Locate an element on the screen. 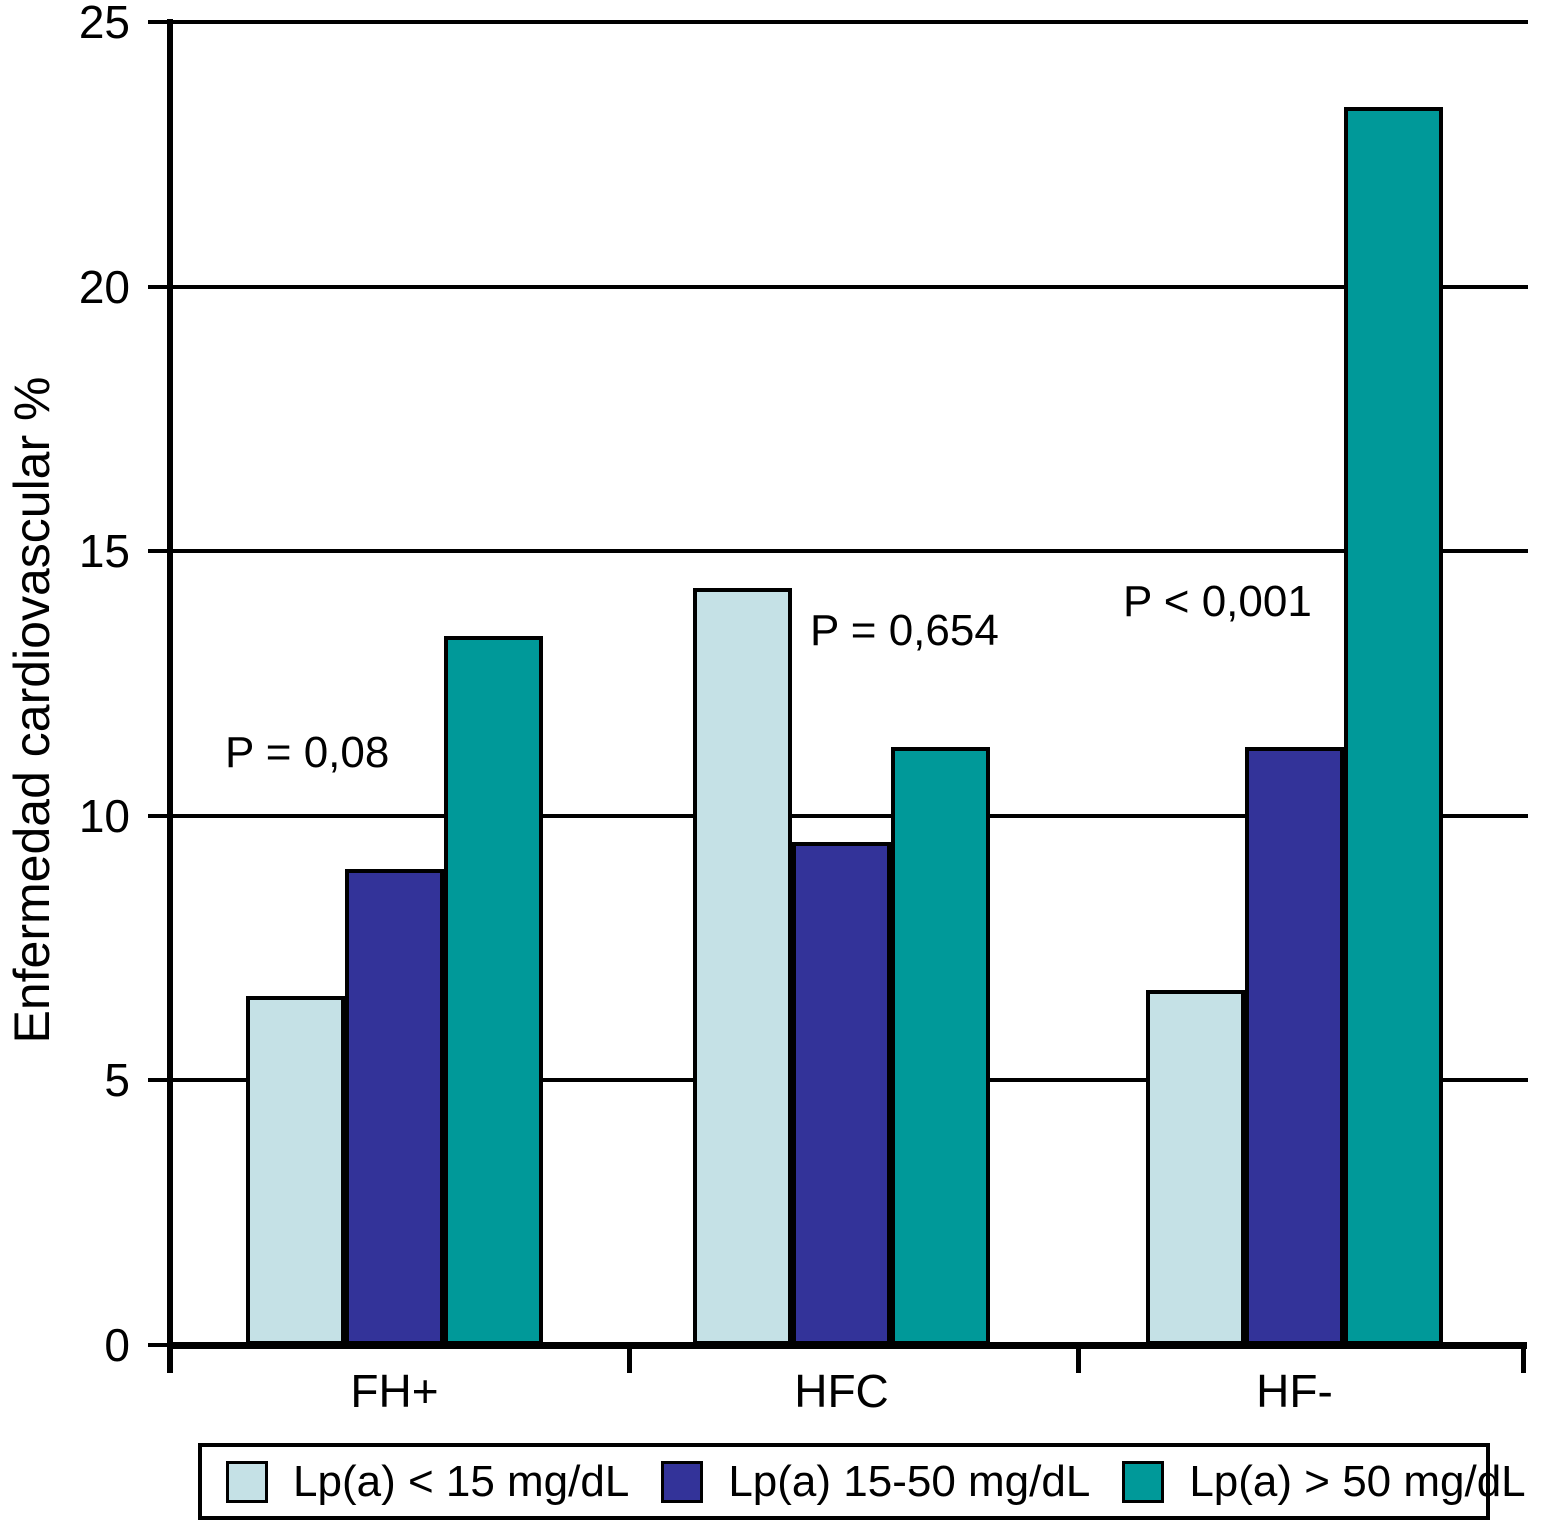  legend-label-lpa-15-50: Lp(a) 15-50 mg/dL is located at coordinates (909, 1481).